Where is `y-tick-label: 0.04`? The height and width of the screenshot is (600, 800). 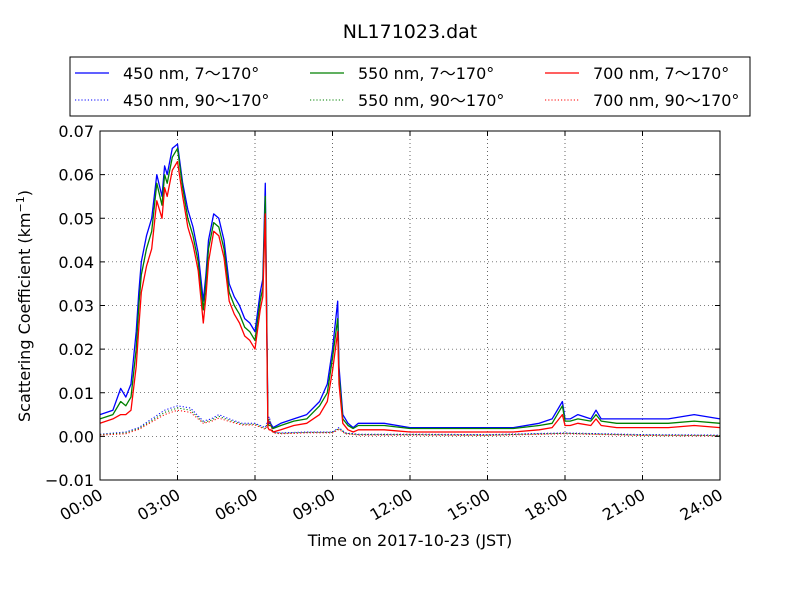
y-tick-label: 0.04 is located at coordinates (76, 262).